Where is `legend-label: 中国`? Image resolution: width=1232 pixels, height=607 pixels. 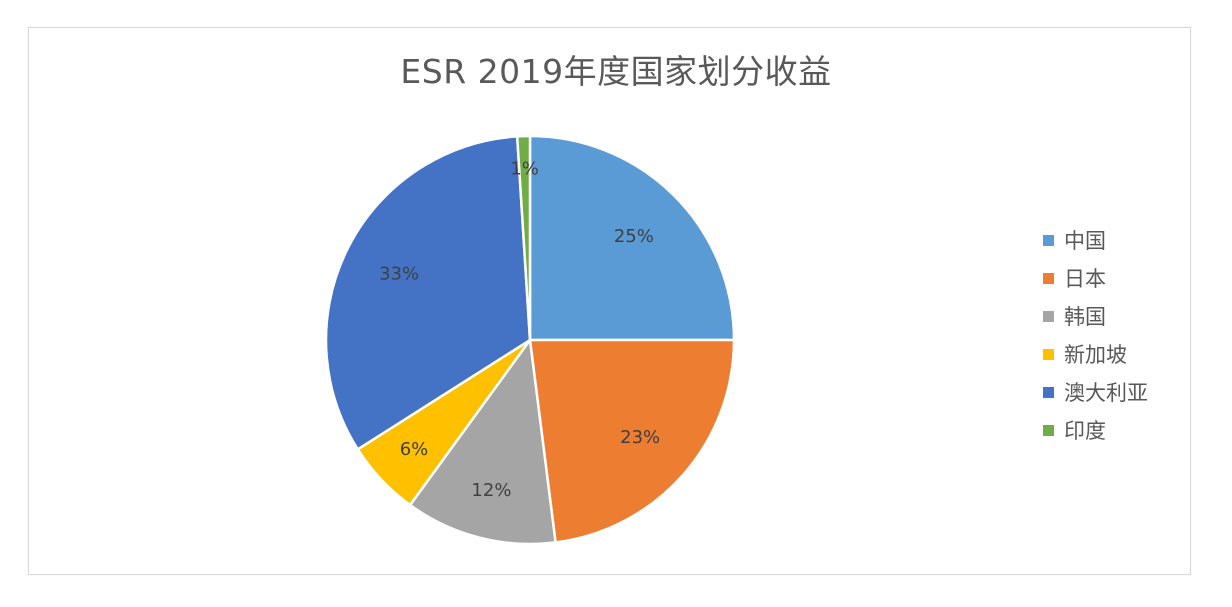 legend-label: 中国 is located at coordinates (1085, 241).